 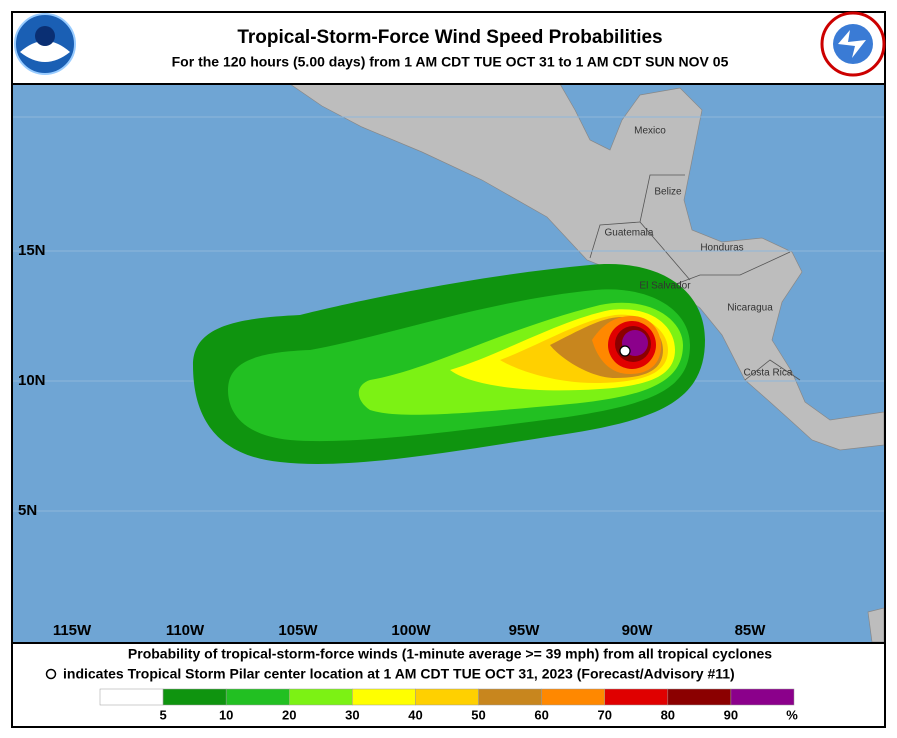 What do you see at coordinates (541, 714) in the screenshot?
I see `legend-label: 60` at bounding box center [541, 714].